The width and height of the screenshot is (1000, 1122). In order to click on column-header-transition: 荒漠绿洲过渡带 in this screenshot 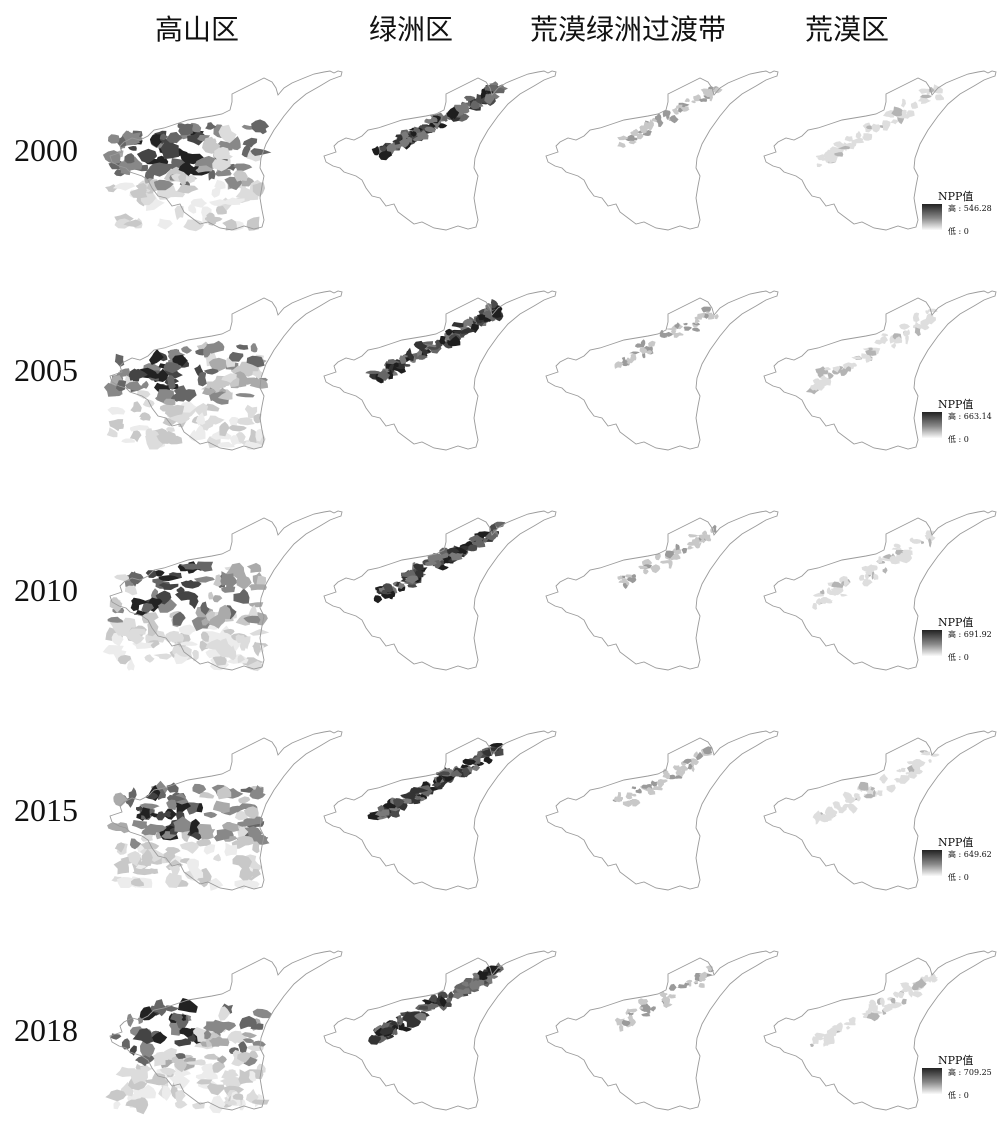, I will do `click(627, 29)`.